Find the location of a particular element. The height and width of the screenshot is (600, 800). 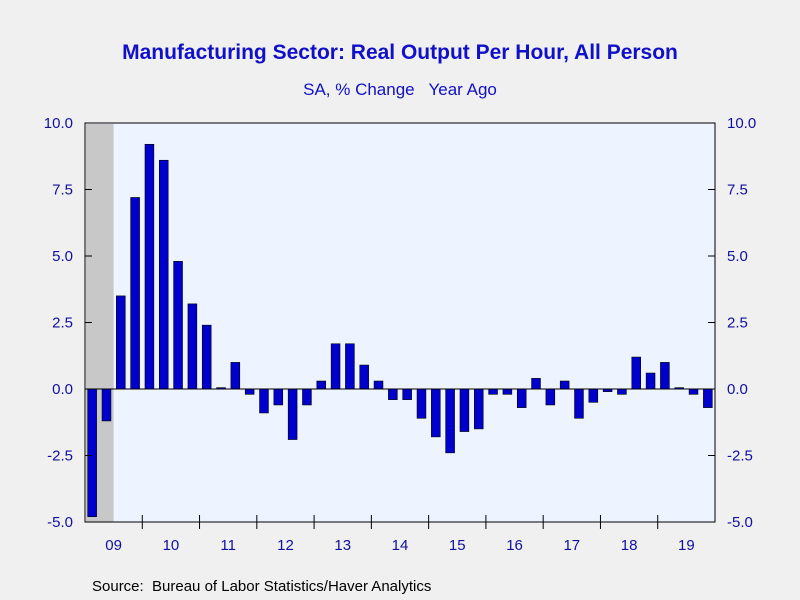

y-tick-label-right: -2.5 is located at coordinates (740, 456).